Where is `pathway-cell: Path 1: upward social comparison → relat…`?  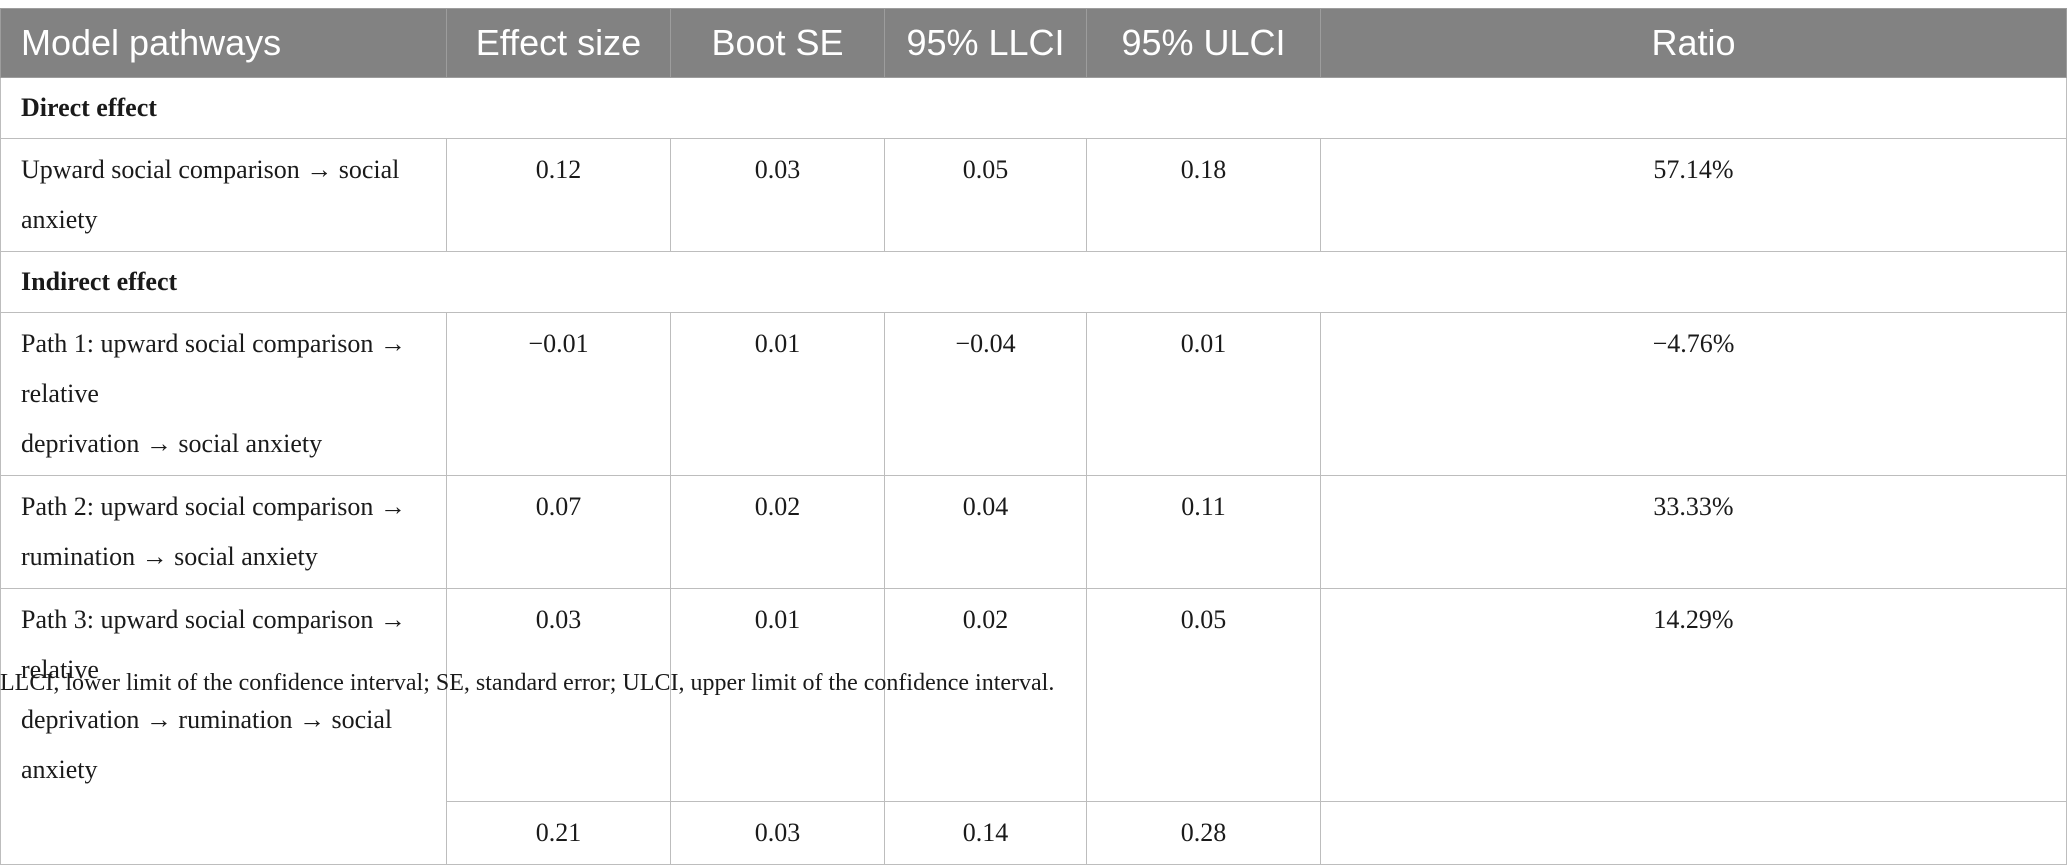
pathway-cell: Path 1: upward social comparison → relat… is located at coordinates (223, 394).